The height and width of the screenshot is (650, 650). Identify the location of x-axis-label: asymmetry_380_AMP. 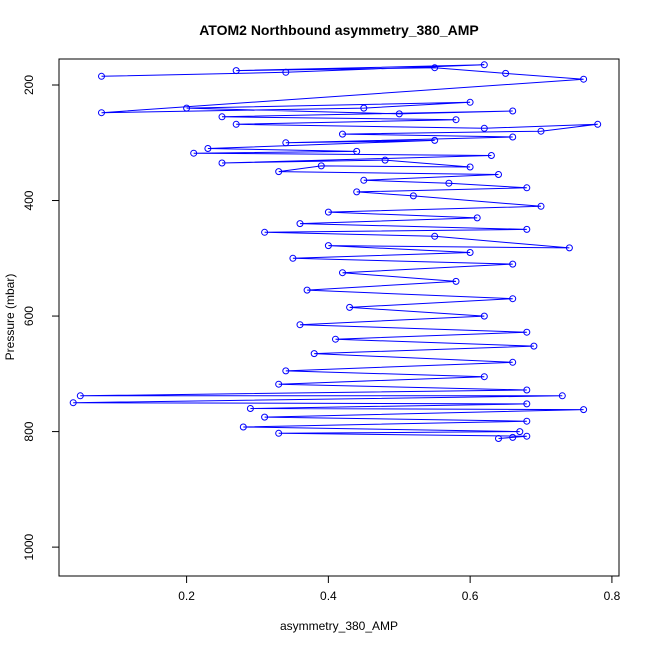
(339, 626).